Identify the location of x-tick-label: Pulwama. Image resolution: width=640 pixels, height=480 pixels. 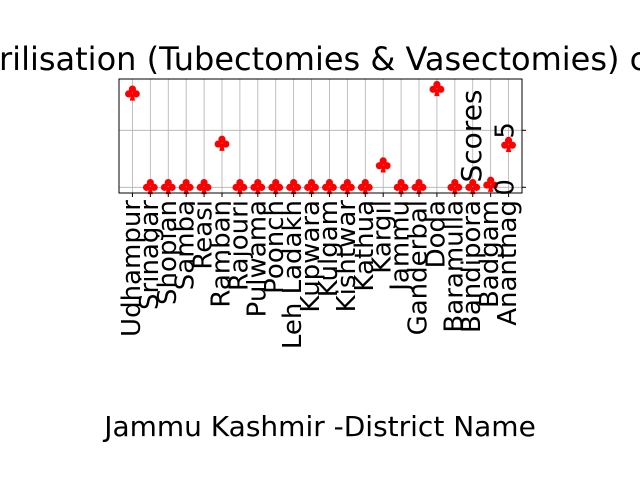
(257, 258).